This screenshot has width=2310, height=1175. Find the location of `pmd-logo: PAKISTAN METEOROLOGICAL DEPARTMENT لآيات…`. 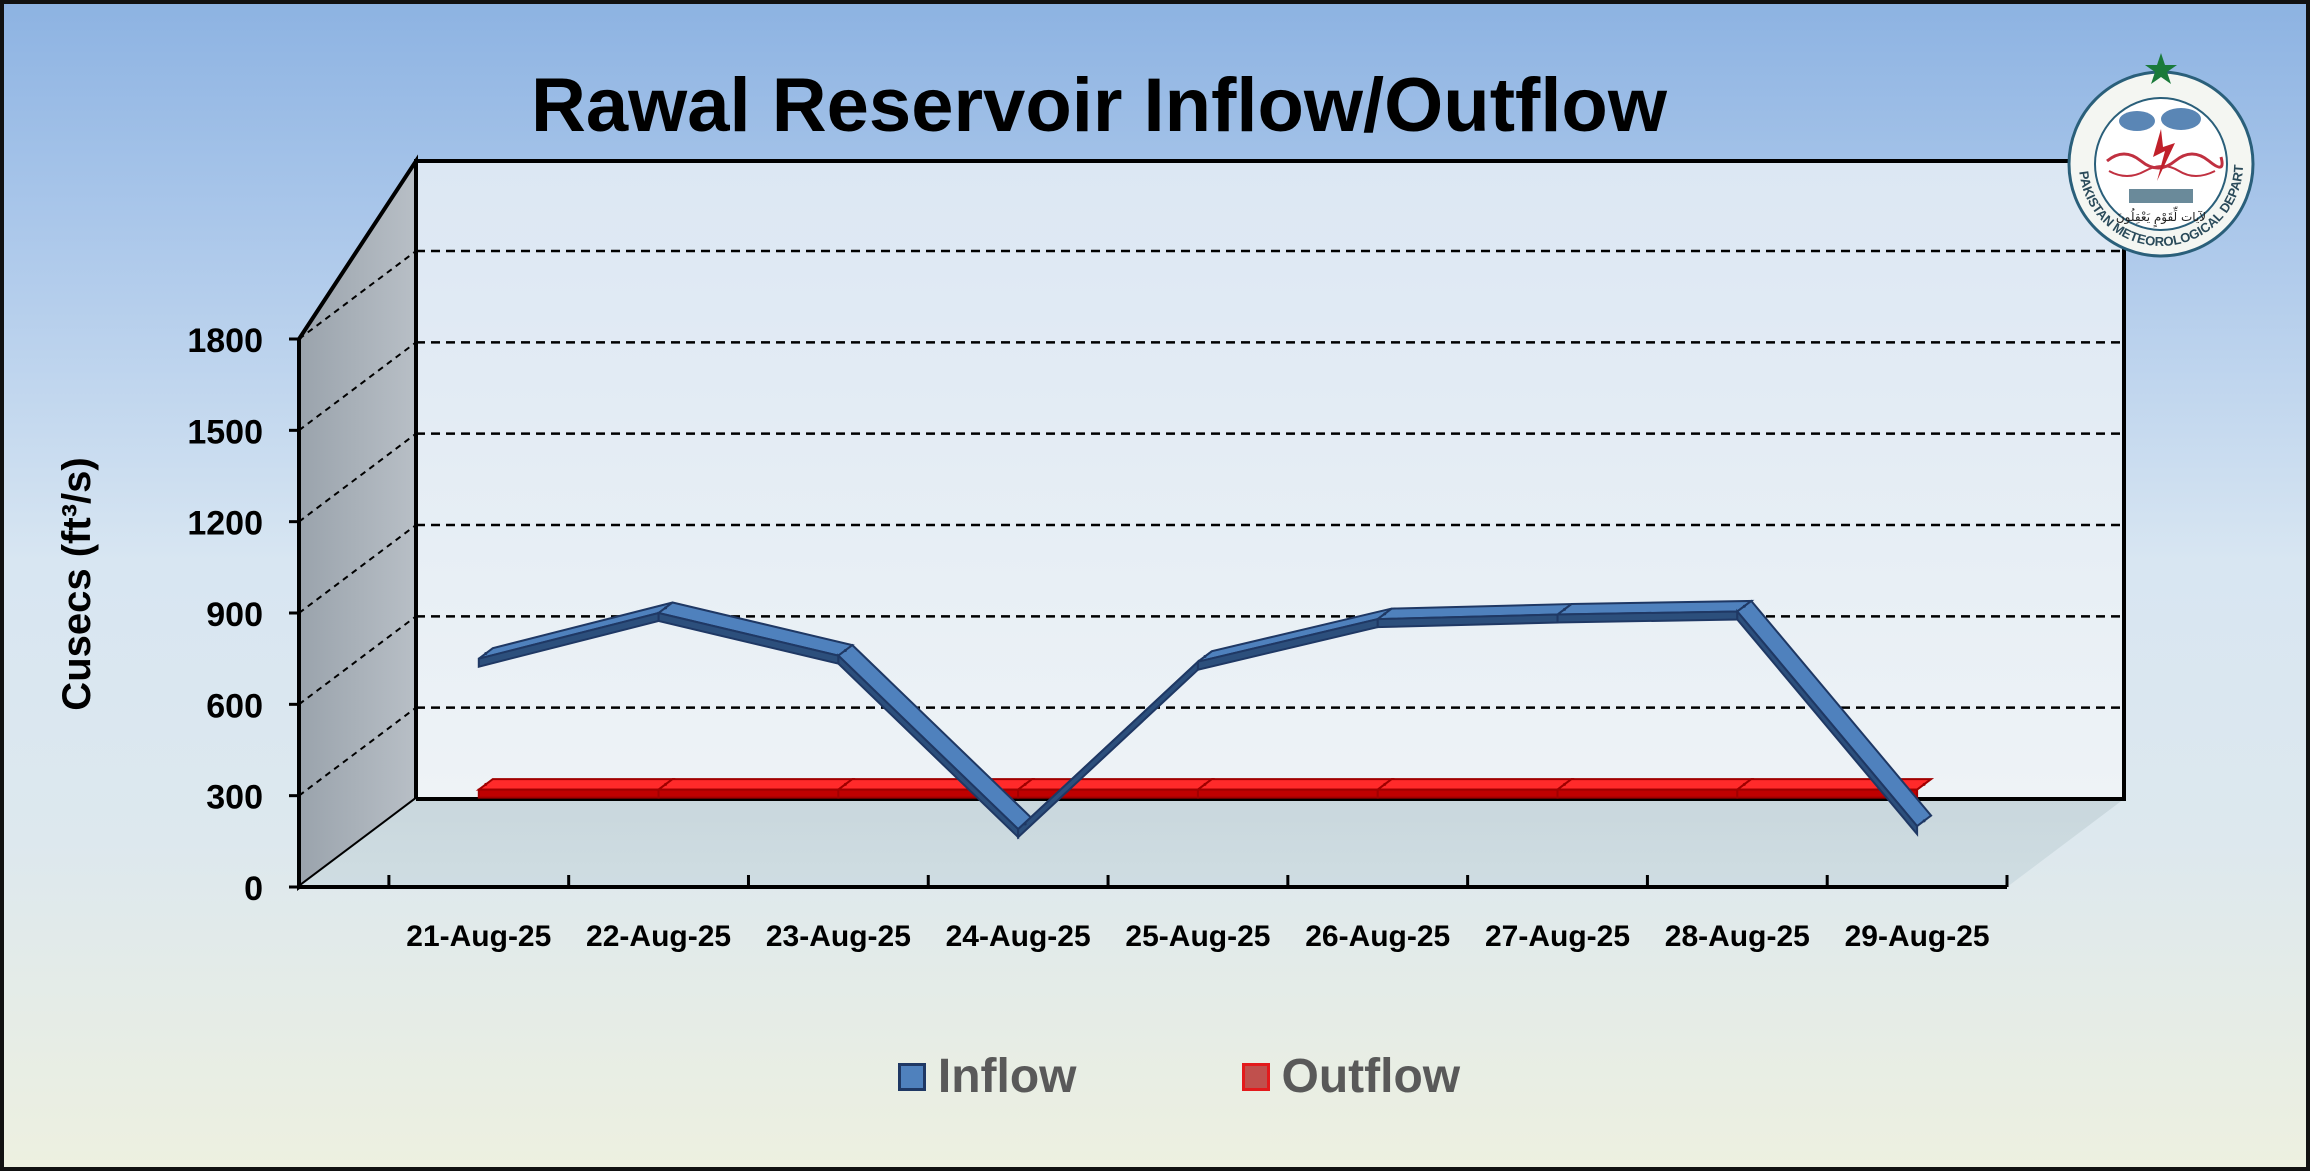

pmd-logo: PAKISTAN METEOROLOGICAL DEPARTMENT لآيات… is located at coordinates (2152, 148).